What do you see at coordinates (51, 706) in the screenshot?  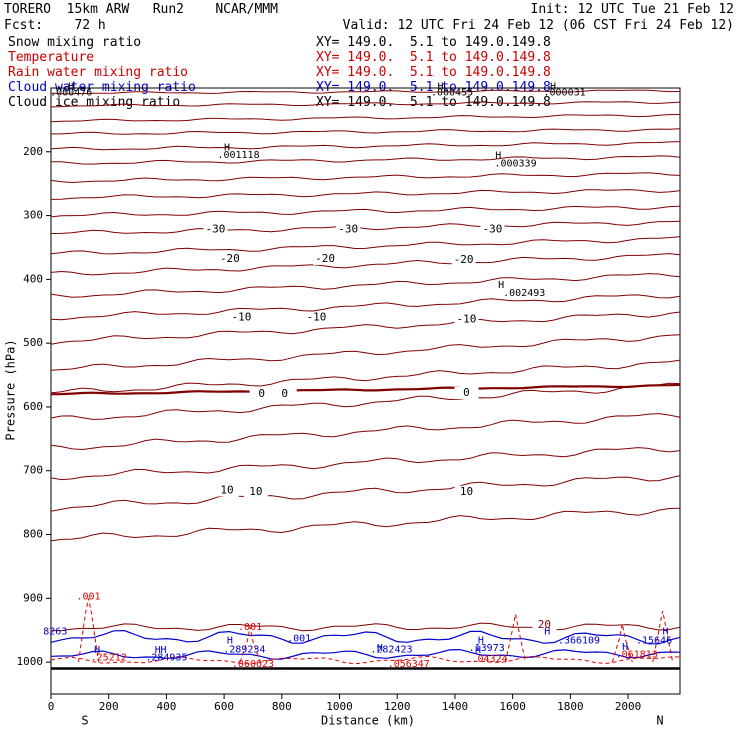 I see `x-tick-label: 0` at bounding box center [51, 706].